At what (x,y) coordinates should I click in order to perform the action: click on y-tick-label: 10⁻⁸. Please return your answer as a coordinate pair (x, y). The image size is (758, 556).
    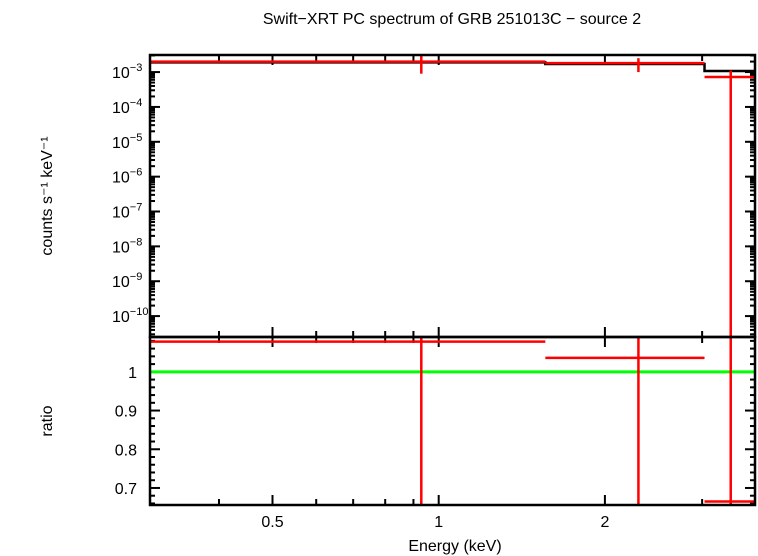
    Looking at the image, I should click on (127, 246).